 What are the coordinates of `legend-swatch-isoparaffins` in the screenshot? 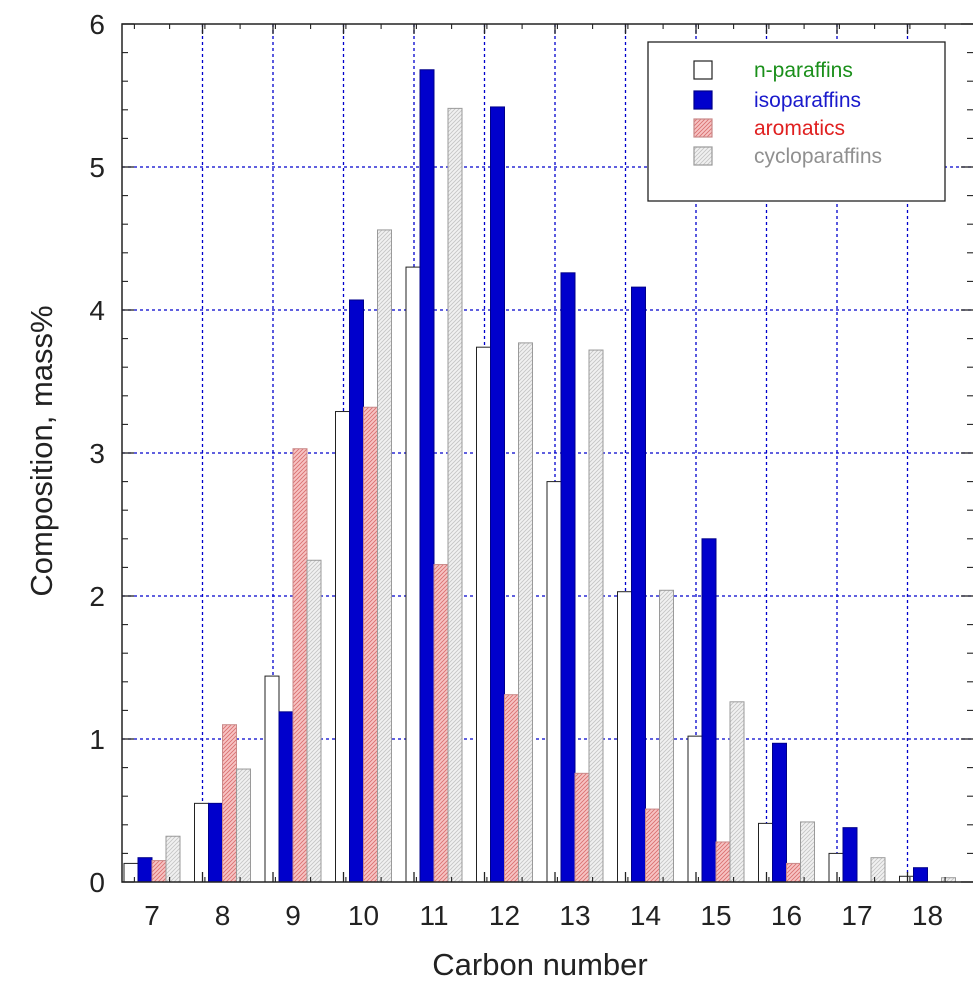 It's located at (703, 100).